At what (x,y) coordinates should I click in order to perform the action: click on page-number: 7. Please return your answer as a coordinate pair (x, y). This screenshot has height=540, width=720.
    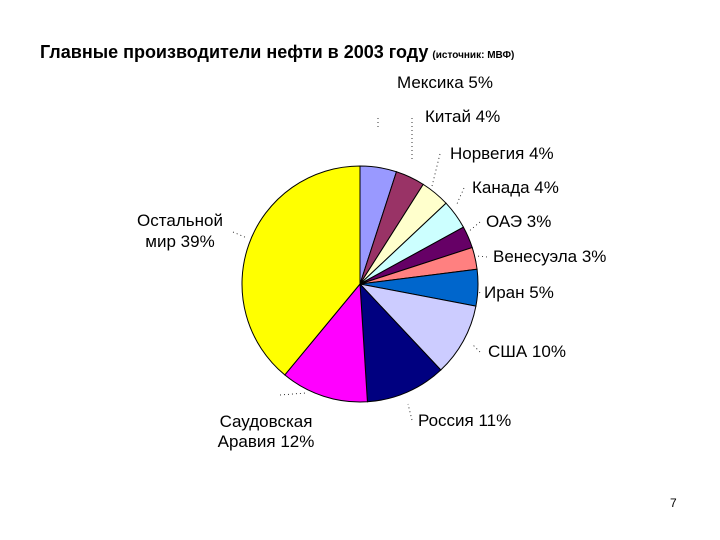
    Looking at the image, I should click on (673, 503).